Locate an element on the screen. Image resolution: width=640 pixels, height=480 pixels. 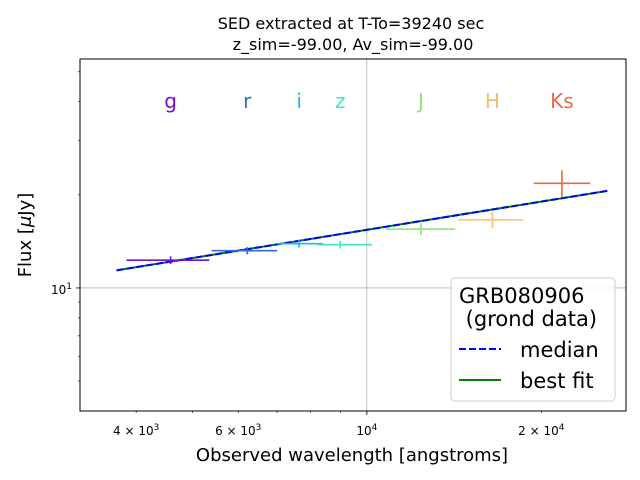
x-tick-label-base: 10 is located at coordinates (363, 431).